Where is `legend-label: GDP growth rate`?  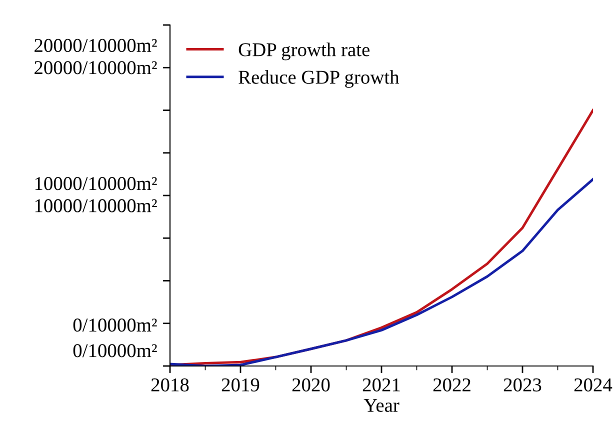 legend-label: GDP growth rate is located at coordinates (304, 51).